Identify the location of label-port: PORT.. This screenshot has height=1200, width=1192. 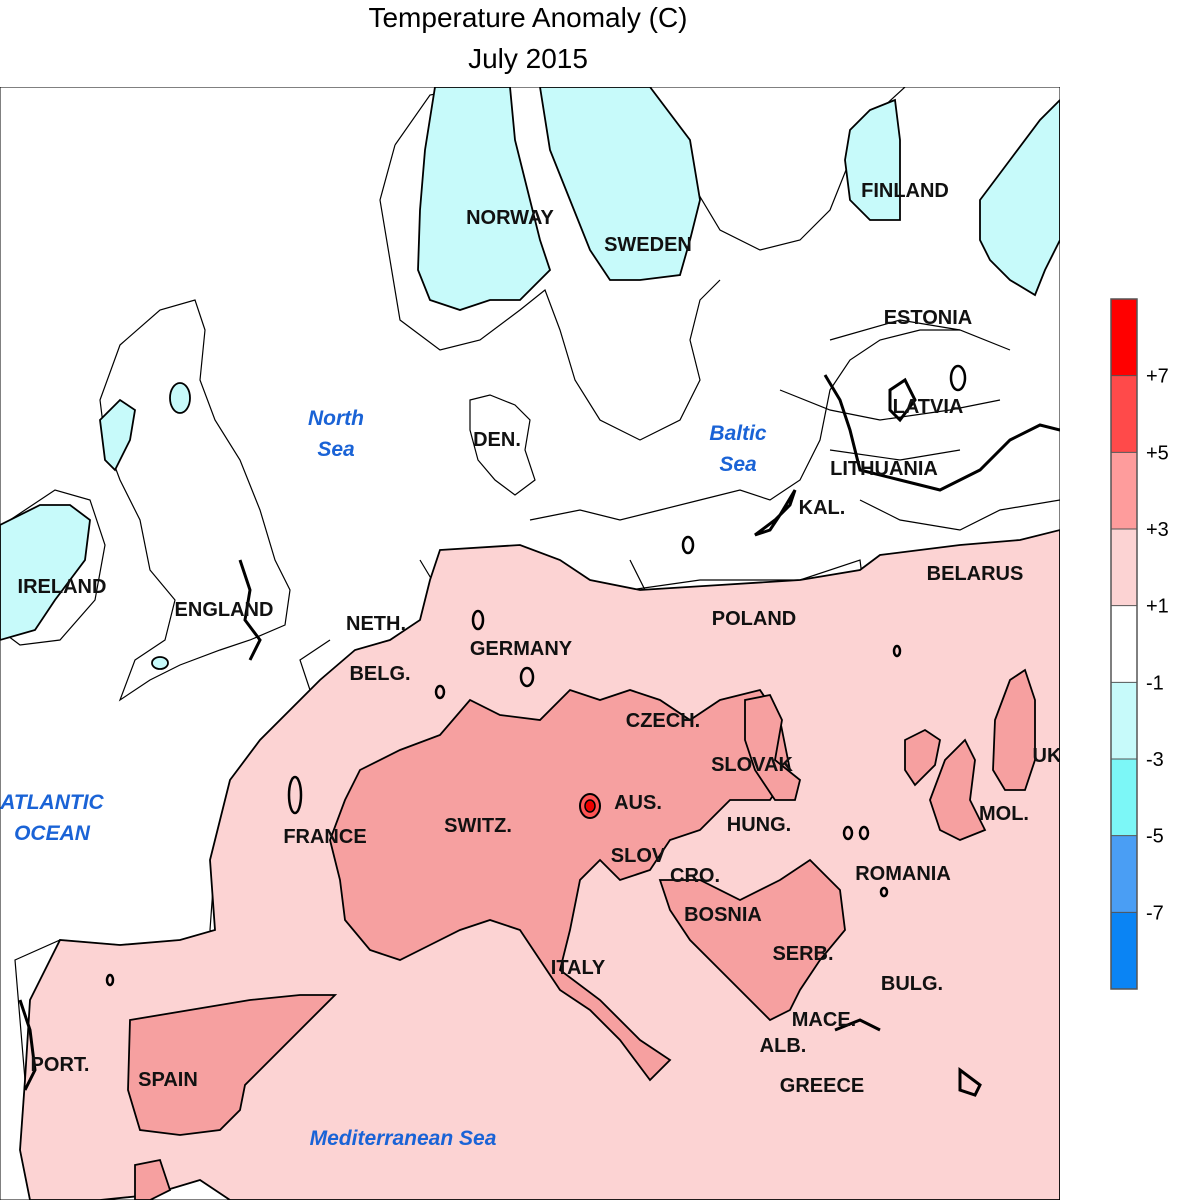
(60, 1065).